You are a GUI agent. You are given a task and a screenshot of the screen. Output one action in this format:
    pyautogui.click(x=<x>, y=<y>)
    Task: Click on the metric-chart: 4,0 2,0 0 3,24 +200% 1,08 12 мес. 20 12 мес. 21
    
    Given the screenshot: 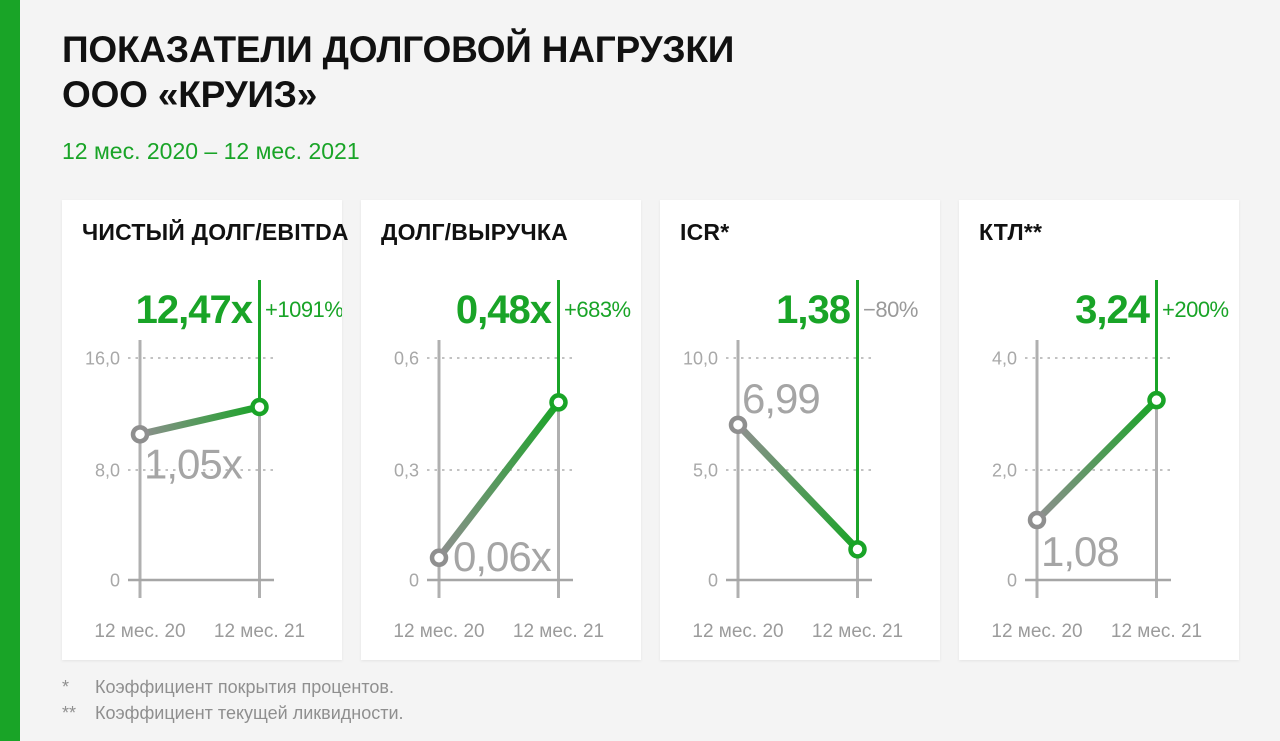 What is the action you would take?
    pyautogui.click(x=1110, y=461)
    